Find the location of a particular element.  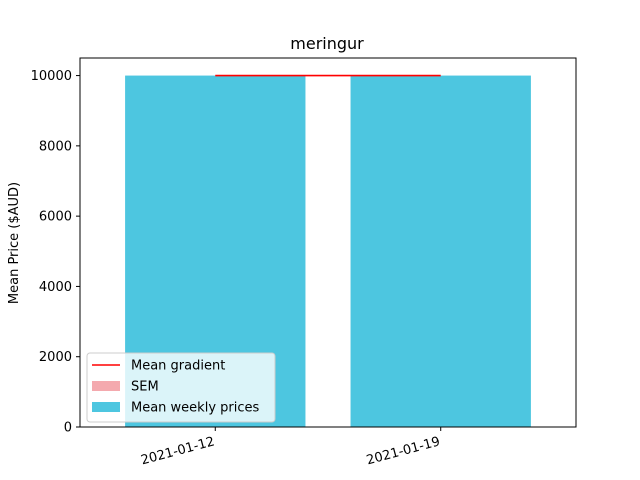

legend: Mean gradient SEM Mean weekly prices is located at coordinates (181, 387).